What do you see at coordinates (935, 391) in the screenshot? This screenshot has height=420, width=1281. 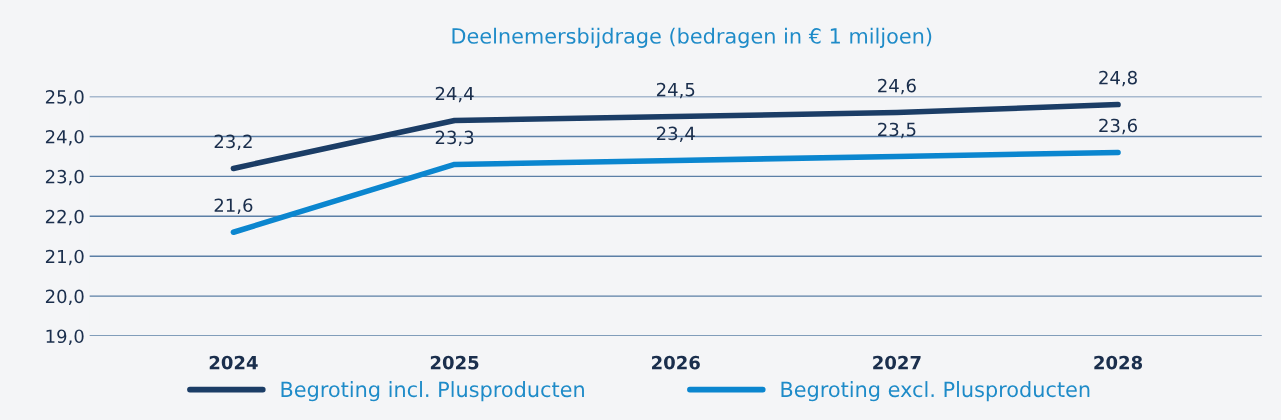 I see `legend-label: Begroting excl. Plusproducten` at bounding box center [935, 391].